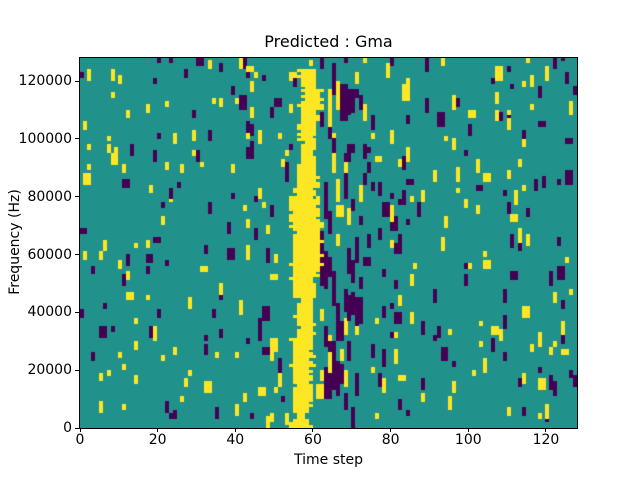 Image resolution: width=640 pixels, height=480 pixels. What do you see at coordinates (157, 440) in the screenshot?
I see `x-tick-label: 20` at bounding box center [157, 440].